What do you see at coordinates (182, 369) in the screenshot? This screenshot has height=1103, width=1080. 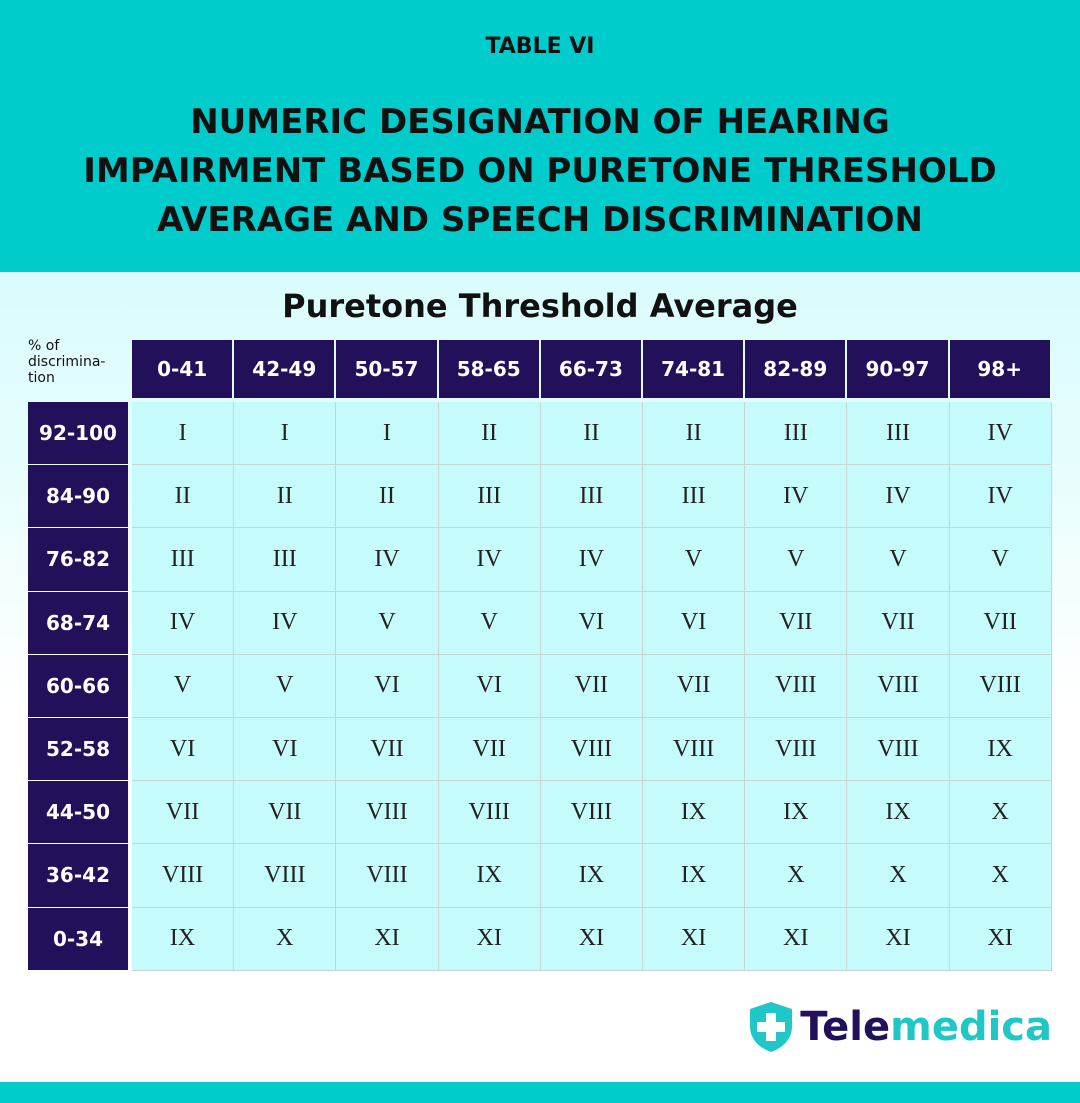 I see `column-header: 0-41` at bounding box center [182, 369].